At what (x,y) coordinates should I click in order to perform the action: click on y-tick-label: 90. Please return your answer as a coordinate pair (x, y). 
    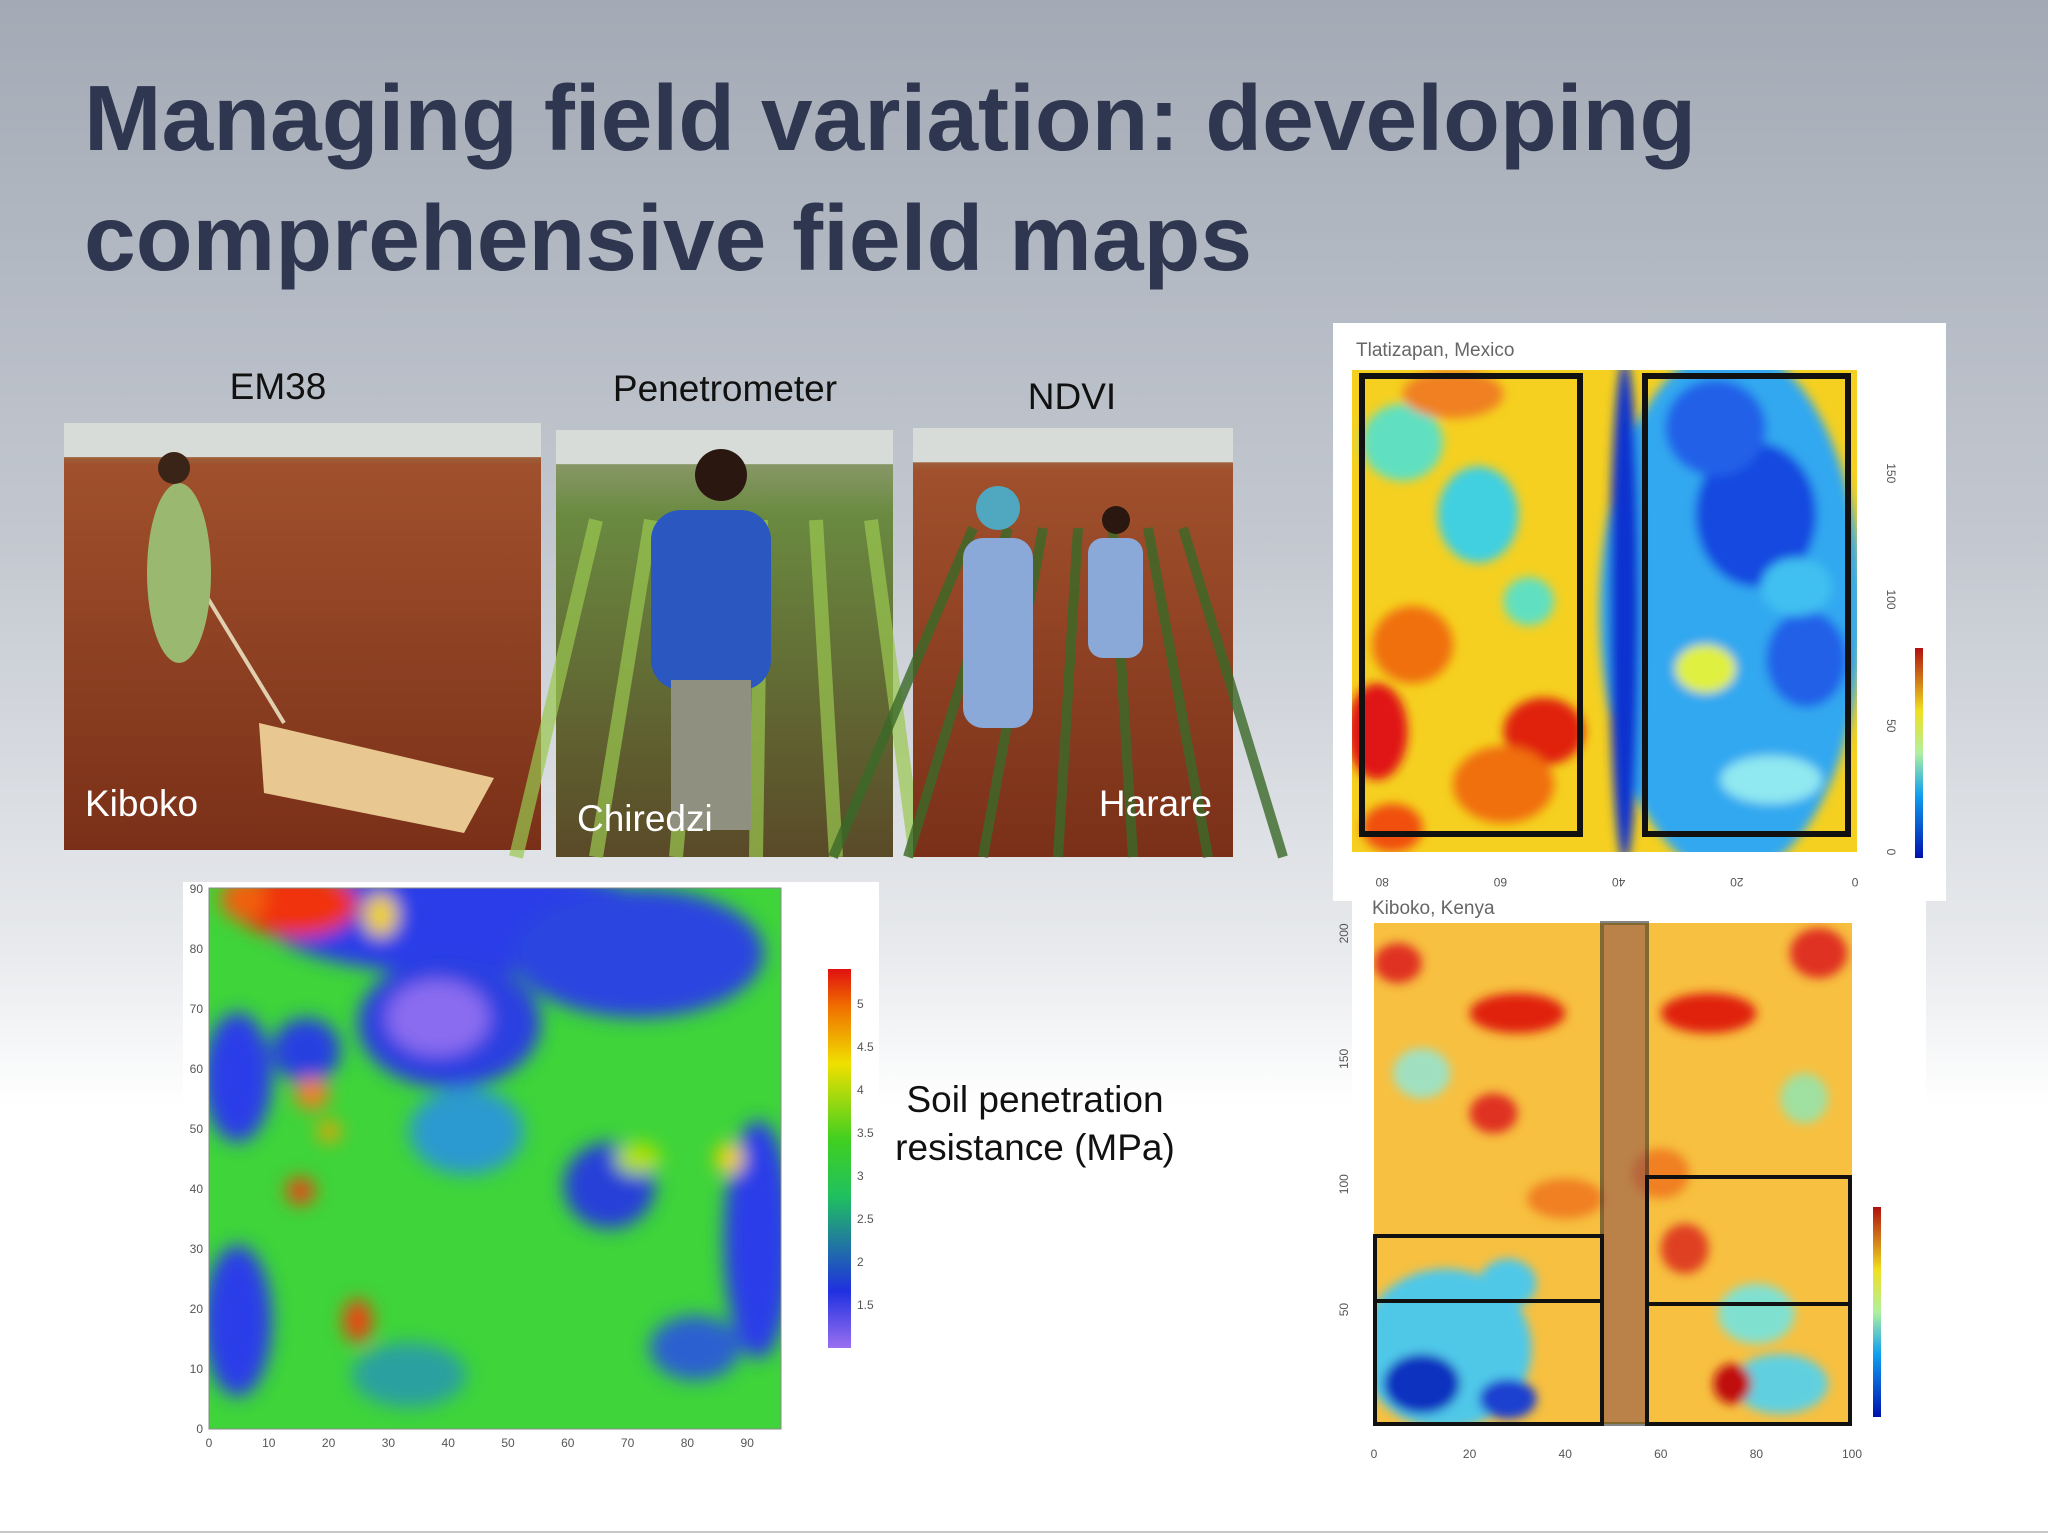
    Looking at the image, I should click on (197, 889).